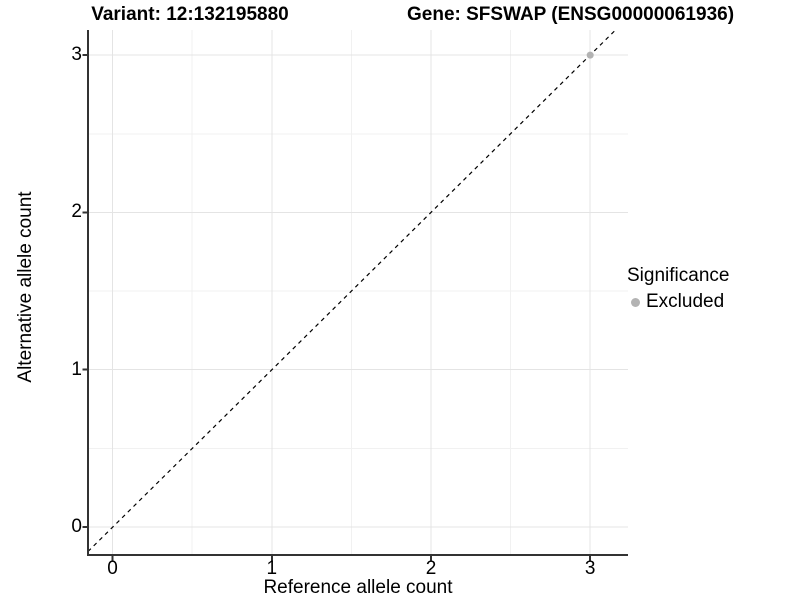  What do you see at coordinates (678, 275) in the screenshot?
I see `legend-title: Significance` at bounding box center [678, 275].